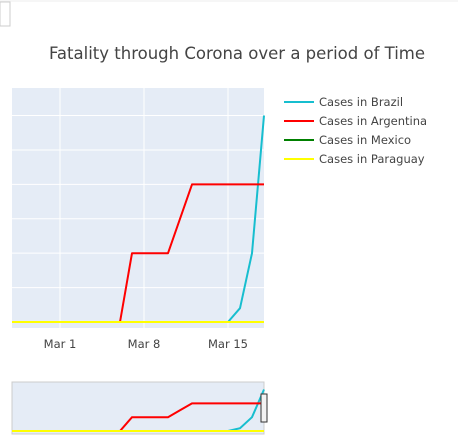 This screenshot has height=446, width=458. I want to click on modebar-strip, so click(229, 5).